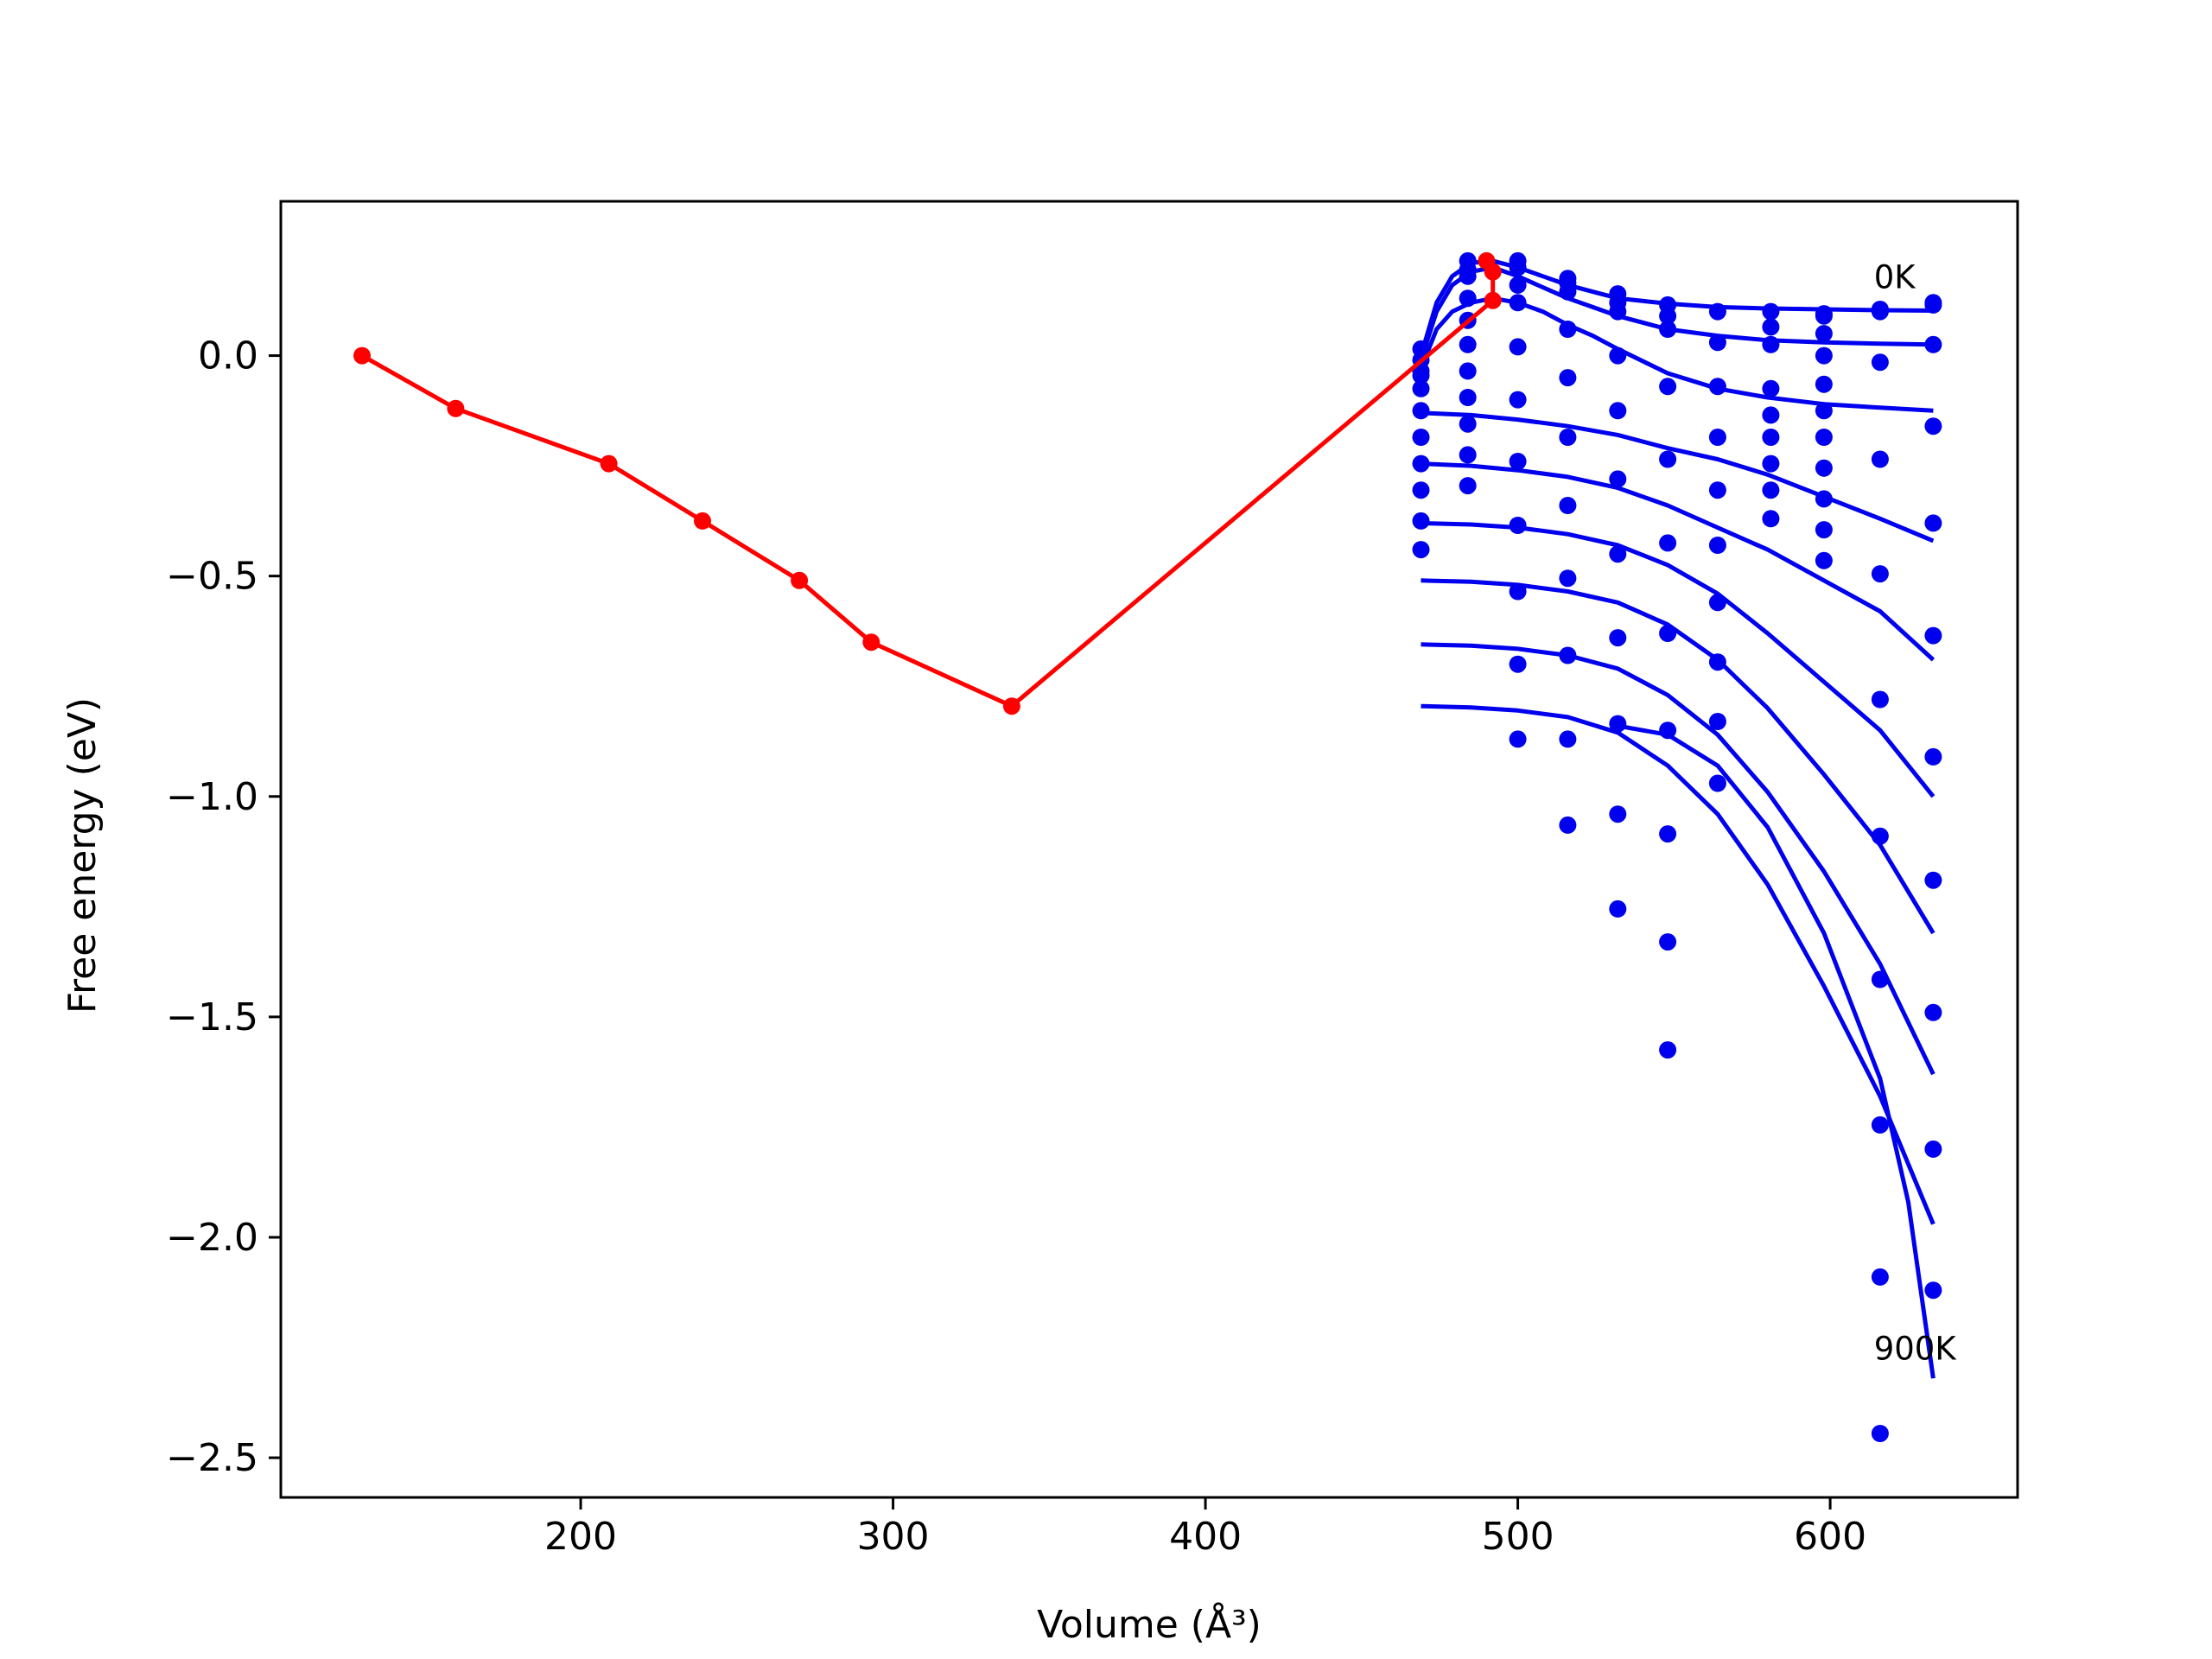  I want to click on x-tick-label: 300, so click(893, 1537).